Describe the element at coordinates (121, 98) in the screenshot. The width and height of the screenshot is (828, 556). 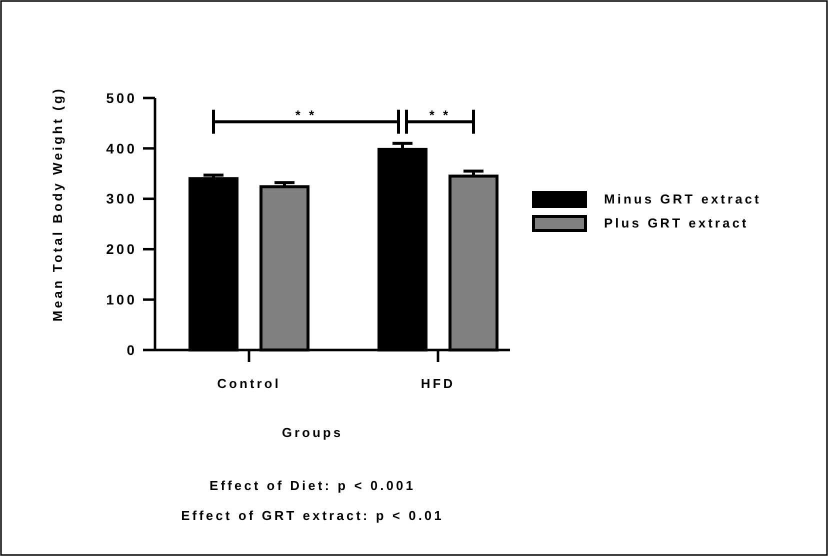
I see `y-tick-label: 500` at that location.